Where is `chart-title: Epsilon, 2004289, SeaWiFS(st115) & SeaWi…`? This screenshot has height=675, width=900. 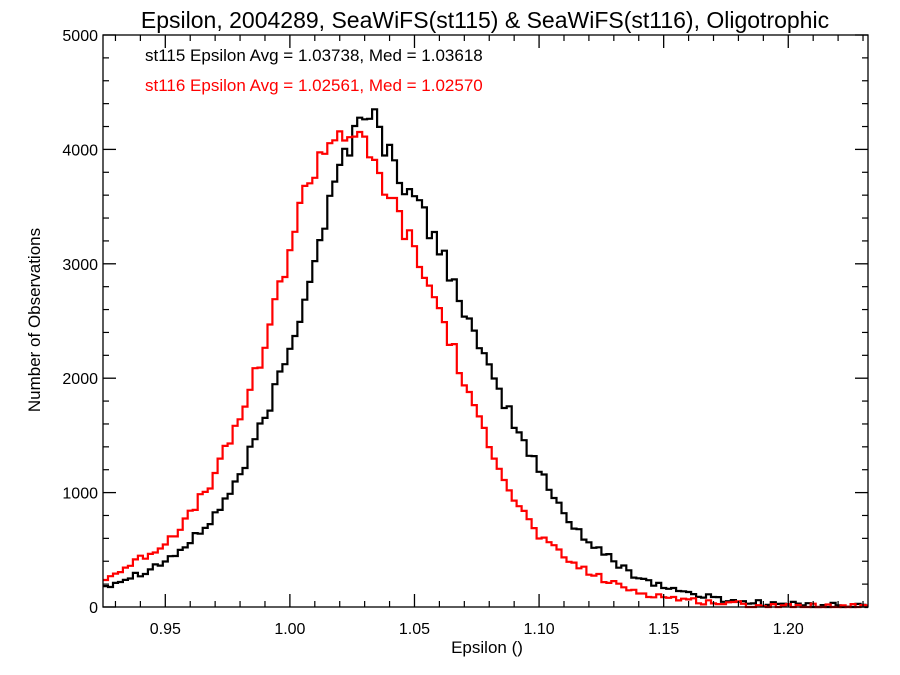
chart-title: Epsilon, 2004289, SeaWiFS(st115) & SeaWi… is located at coordinates (485, 20).